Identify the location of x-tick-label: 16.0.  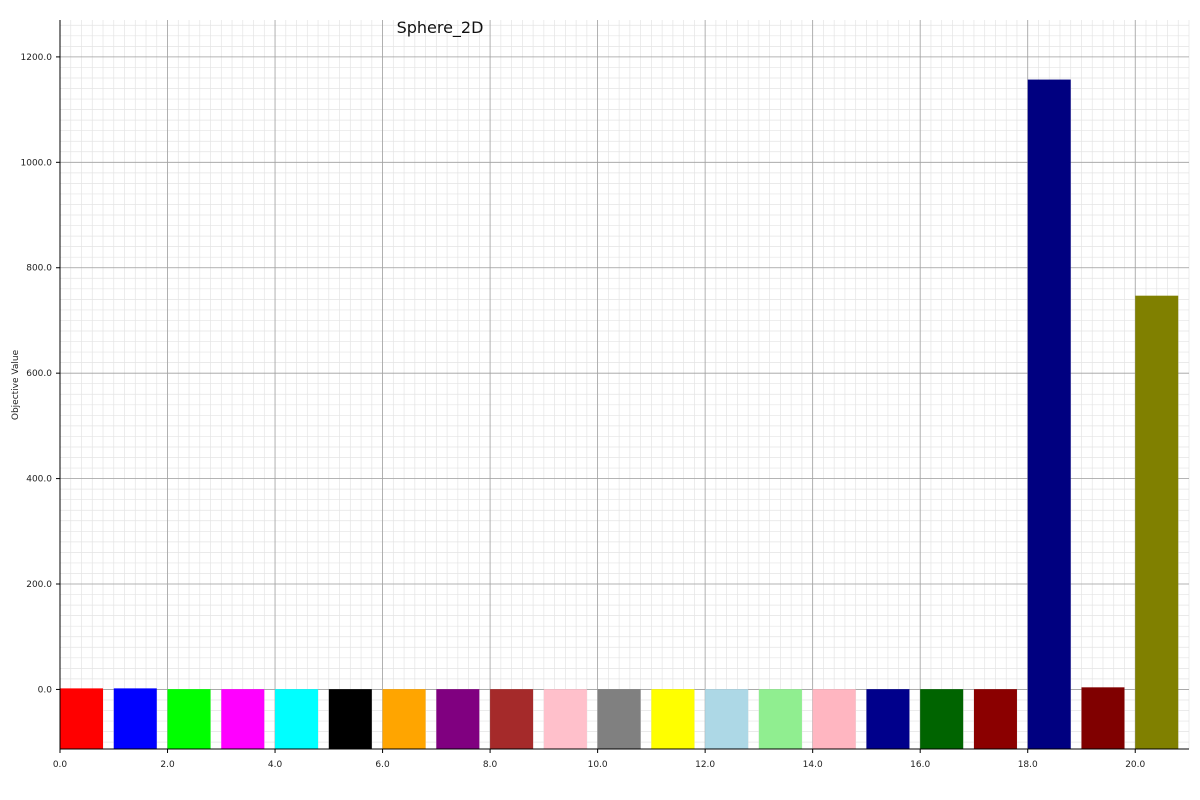
(920, 765).